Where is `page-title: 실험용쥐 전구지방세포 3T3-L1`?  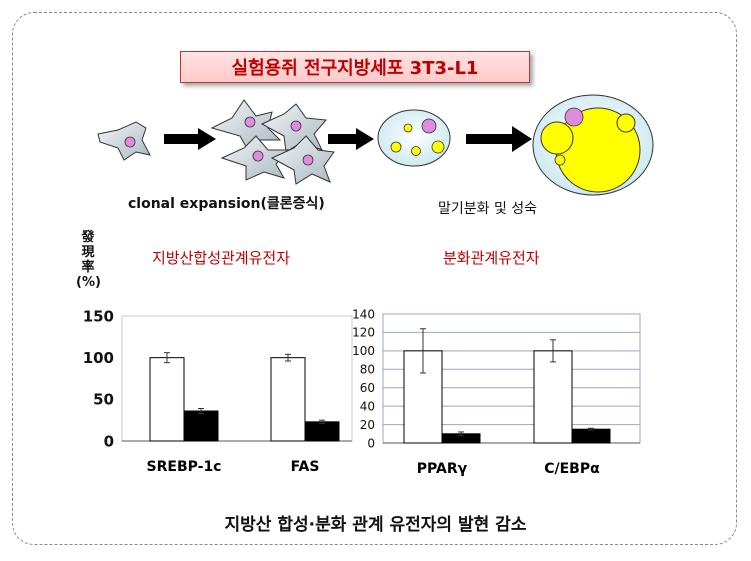
page-title: 실험용쥐 전구지방세포 3T3-L1 is located at coordinates (355, 67).